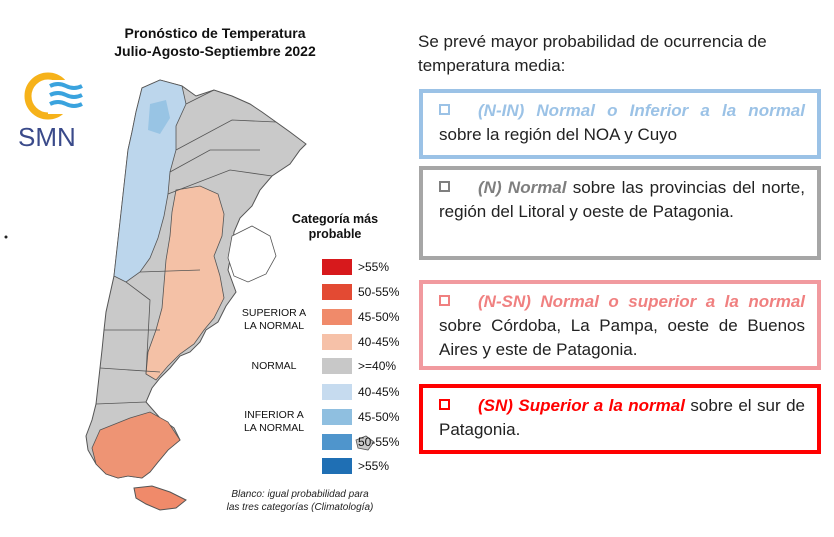 This screenshot has height=537, width=834. I want to click on box-highlight: (N) Normal, so click(522, 187).